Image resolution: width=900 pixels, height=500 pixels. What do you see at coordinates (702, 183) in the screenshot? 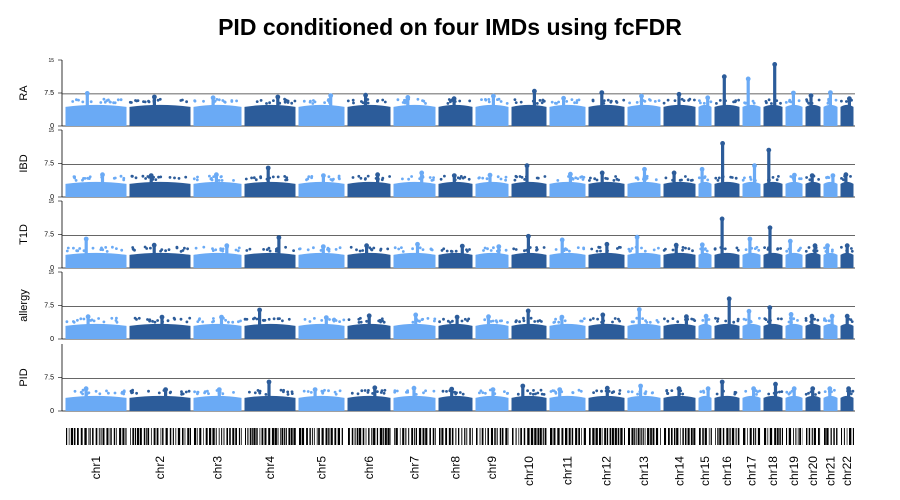
I see `peak-bar-chr15` at bounding box center [702, 183].